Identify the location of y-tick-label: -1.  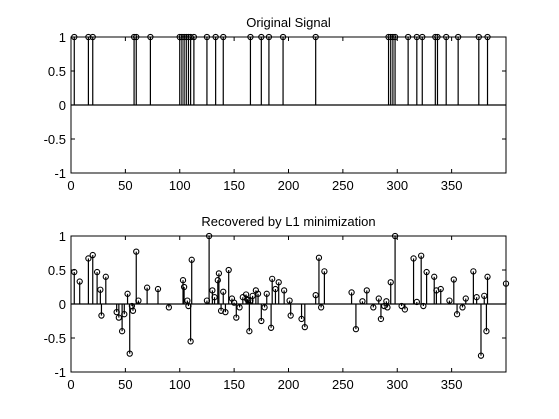
(60, 173).